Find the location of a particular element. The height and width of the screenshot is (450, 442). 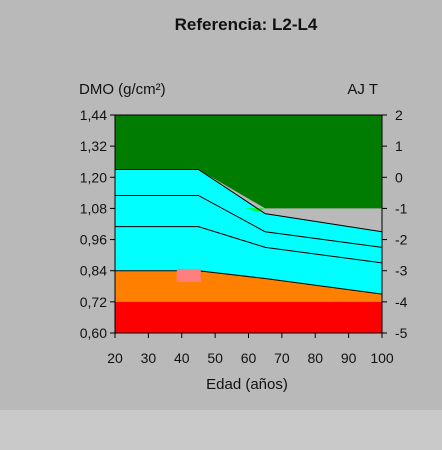

y-tick-label-6: 0,72 is located at coordinates (93, 302).